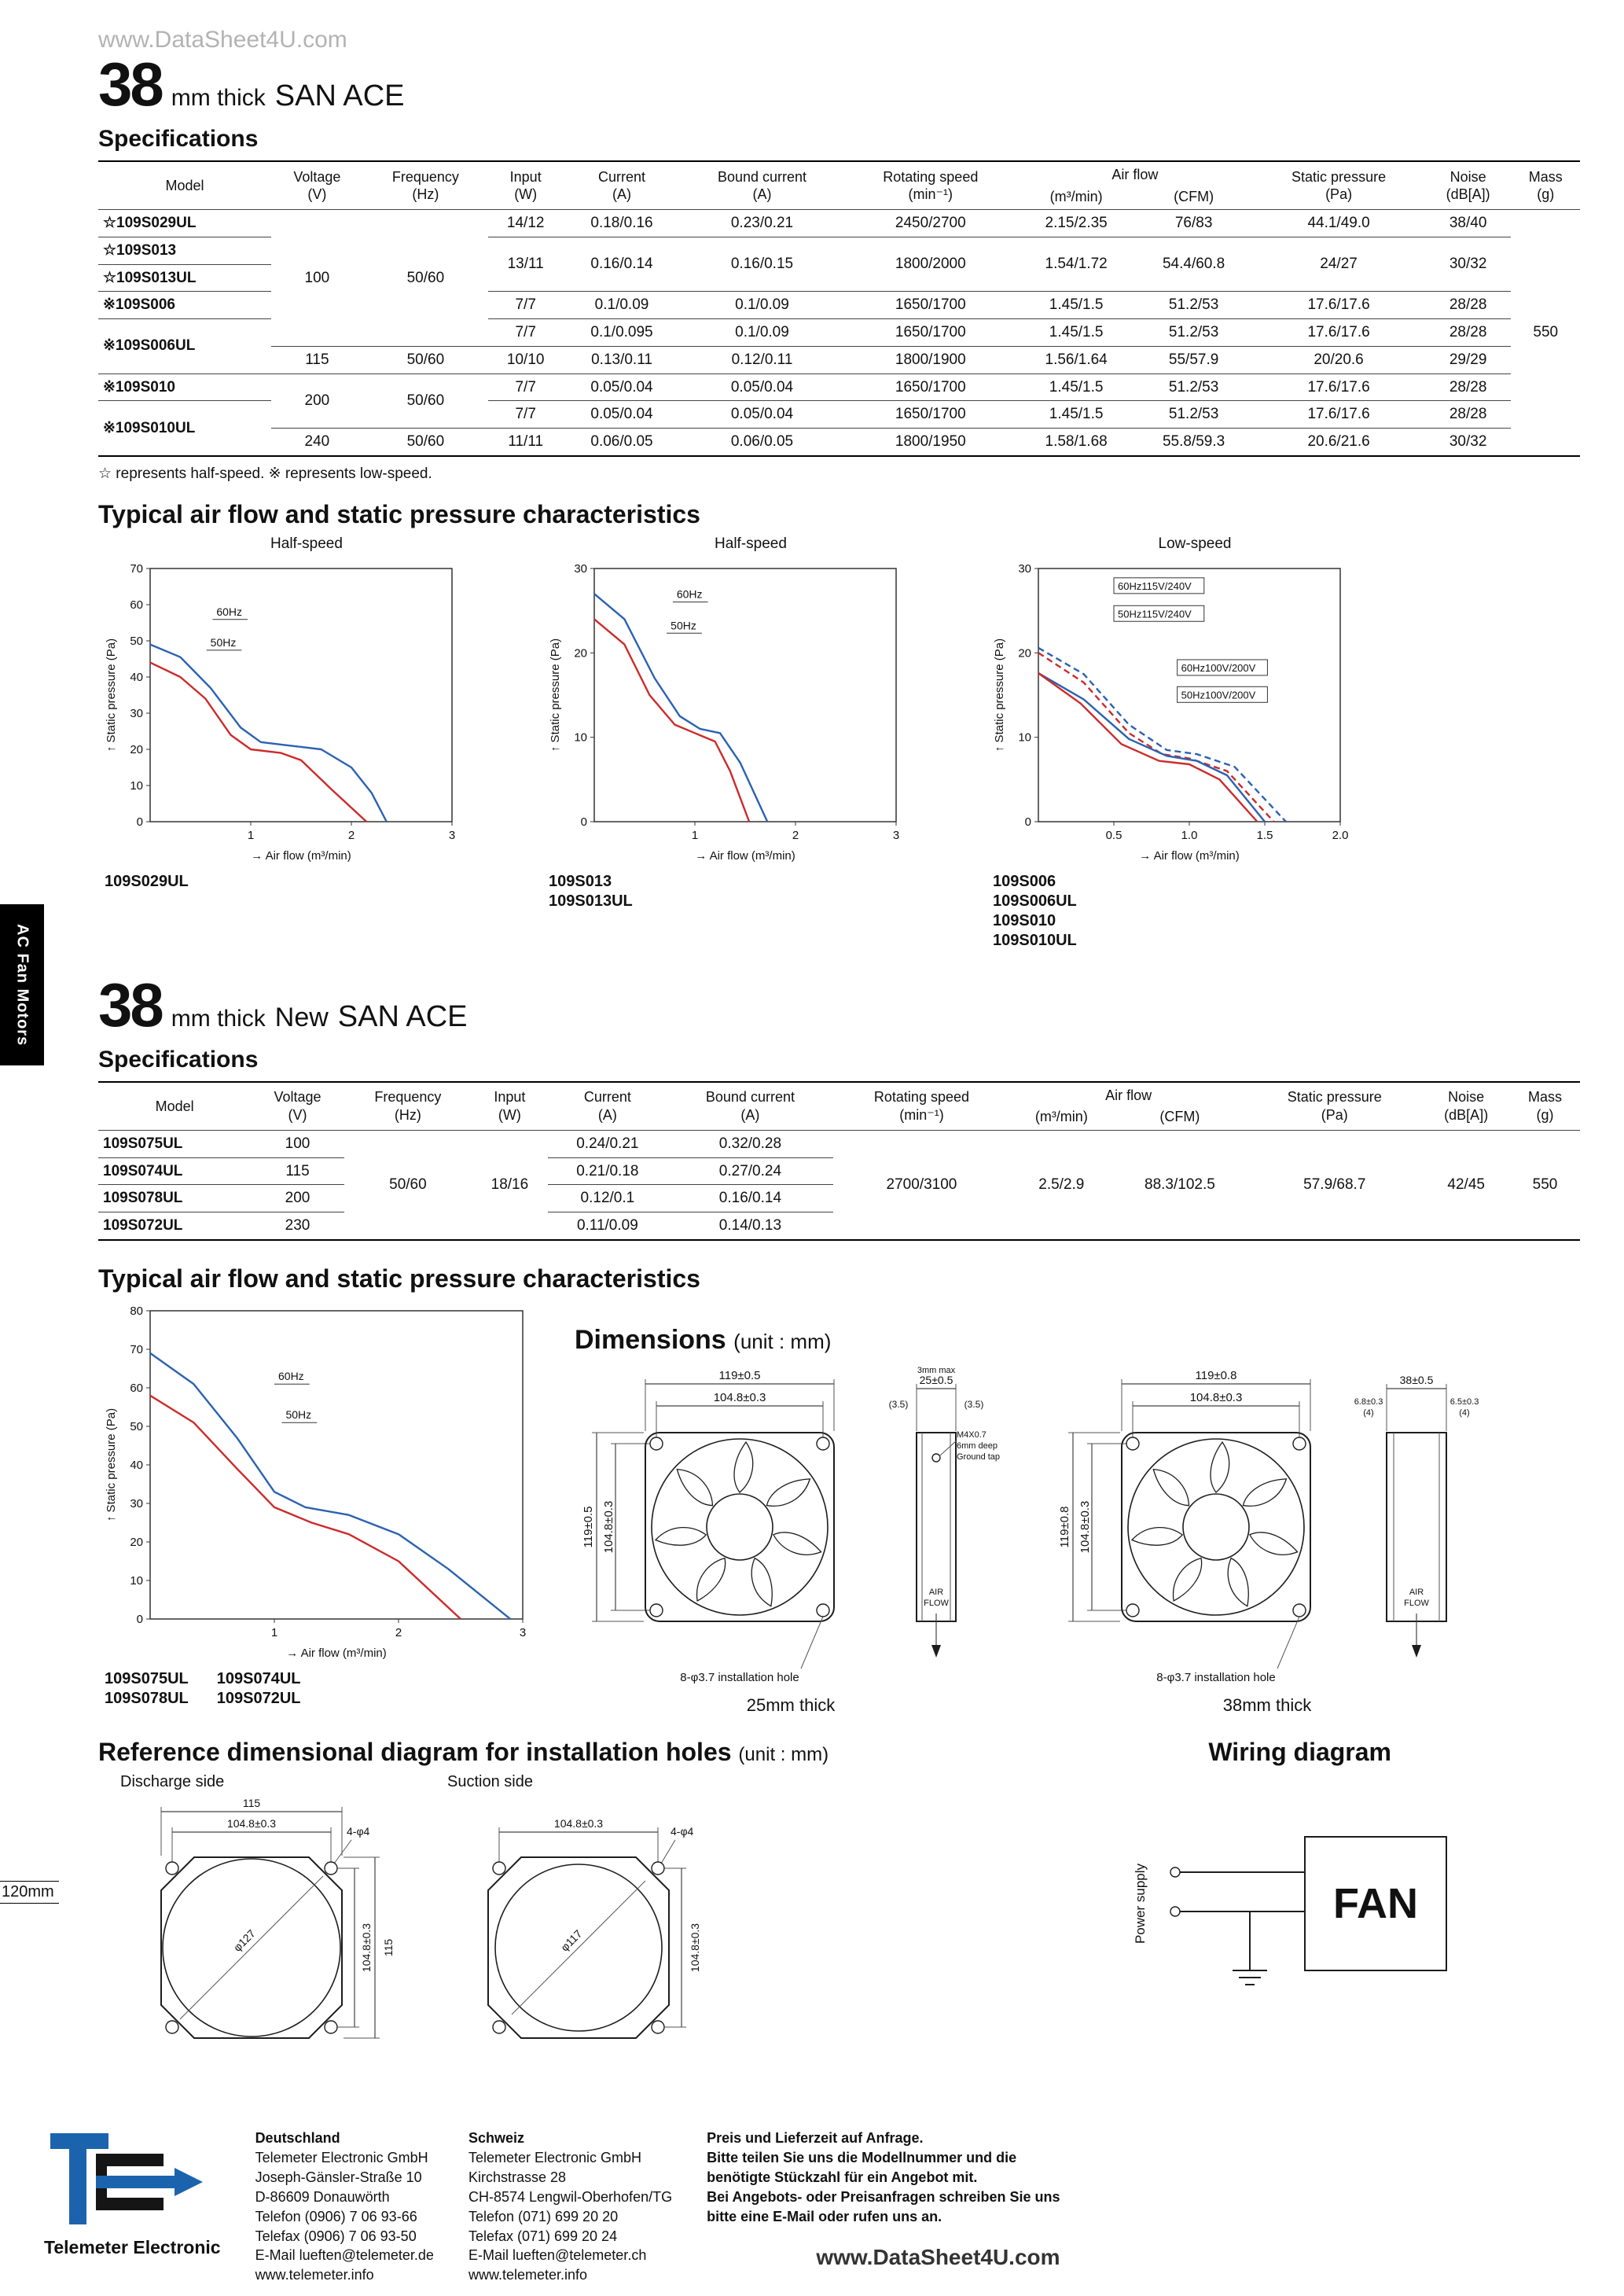 This screenshot has width=1624, height=2296. I want to click on table-cell: 109S072UL, so click(175, 1226).